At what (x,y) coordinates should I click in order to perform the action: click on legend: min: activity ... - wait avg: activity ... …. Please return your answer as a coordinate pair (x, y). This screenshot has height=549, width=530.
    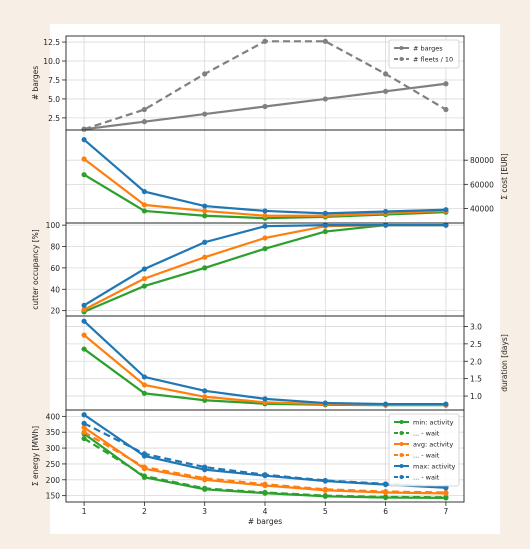
    Looking at the image, I should click on (424, 450).